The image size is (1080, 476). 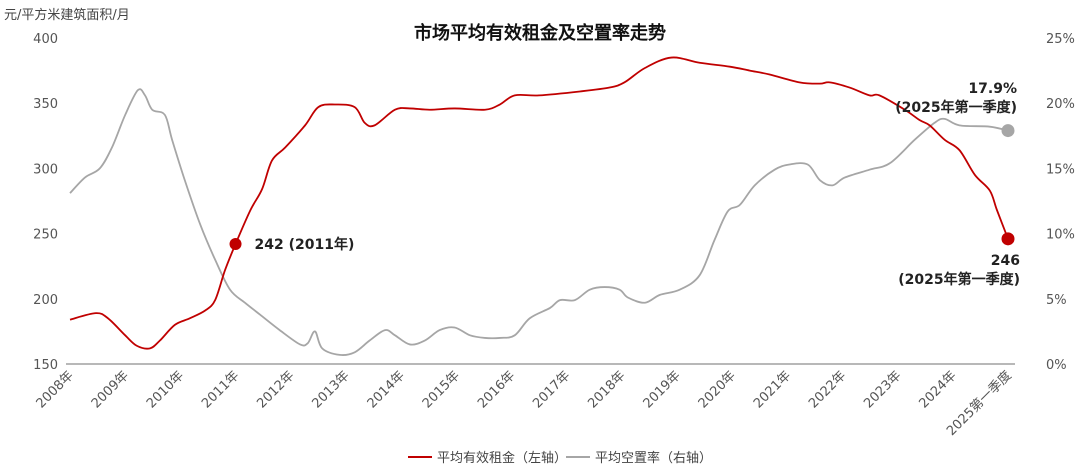 I want to click on x-tick-label: 2018年, so click(x=606, y=389).